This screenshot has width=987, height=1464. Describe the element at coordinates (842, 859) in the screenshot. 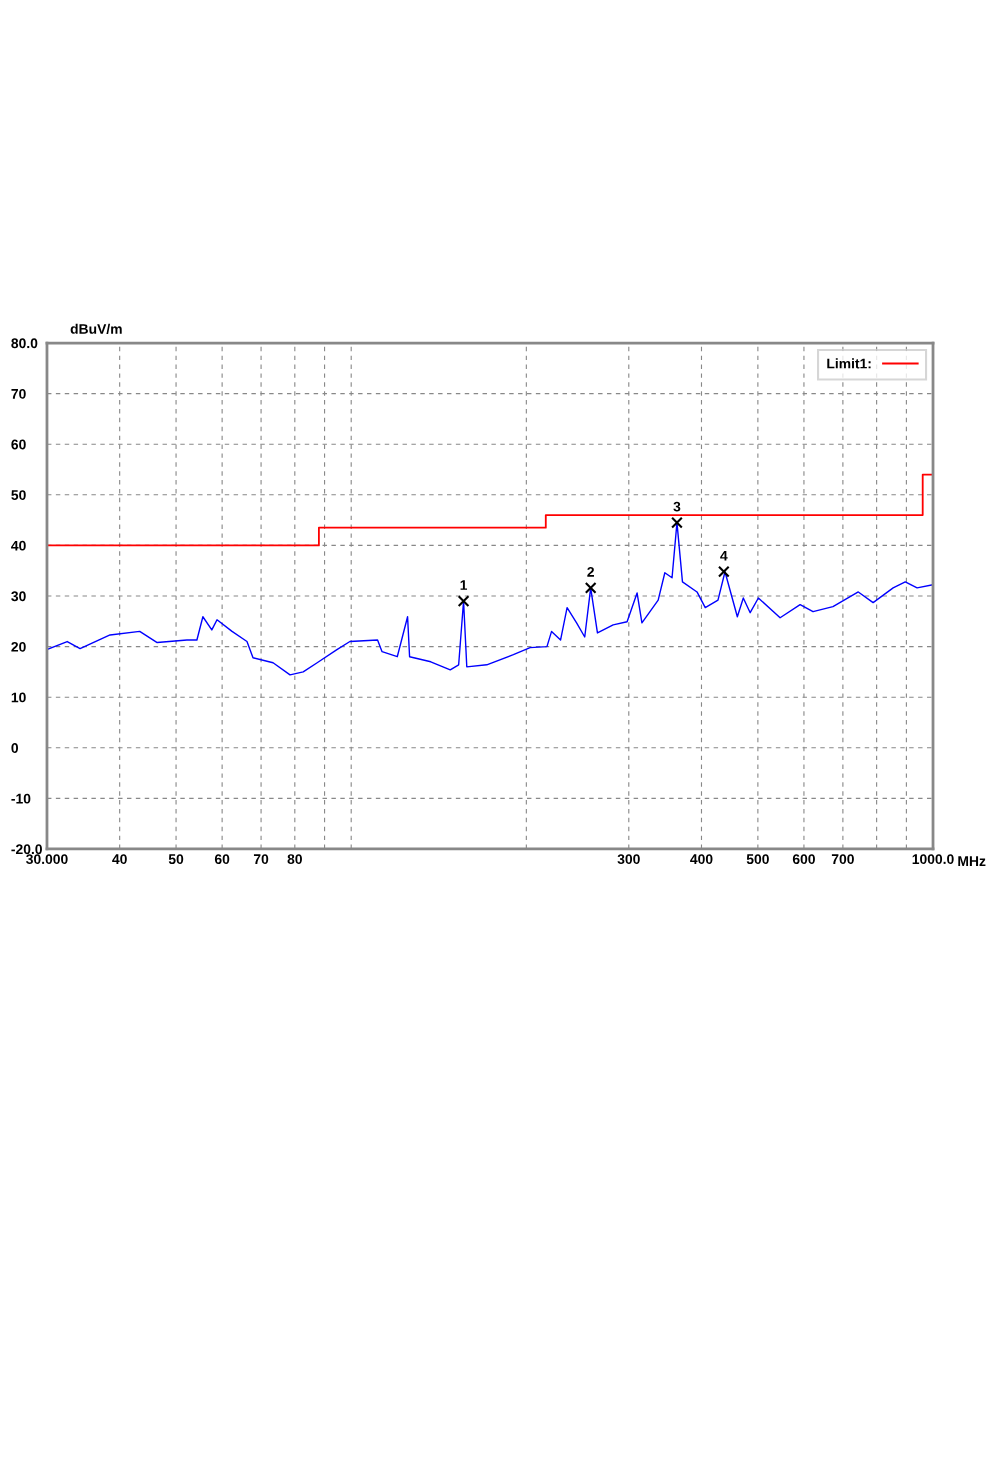

I see `x-tick-label: 700` at that location.